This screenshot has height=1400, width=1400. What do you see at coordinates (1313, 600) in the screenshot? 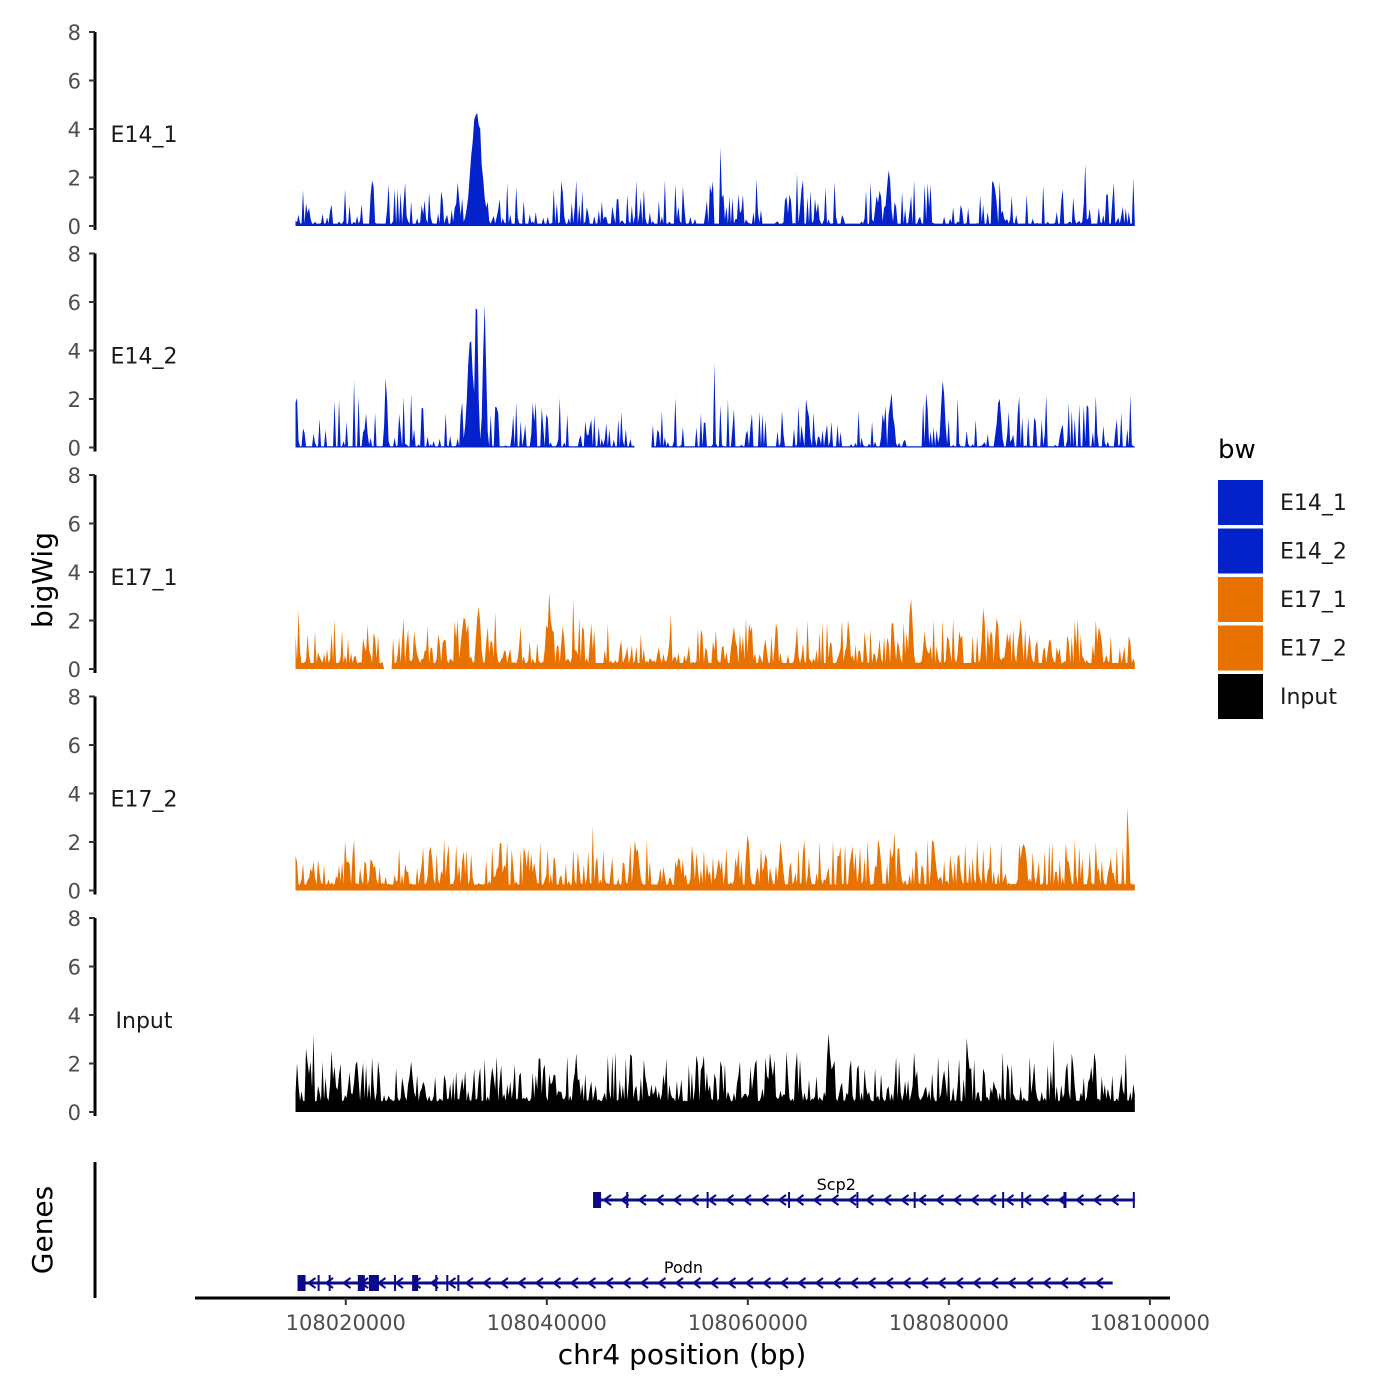
I see `legend-label: E17_1` at bounding box center [1313, 600].